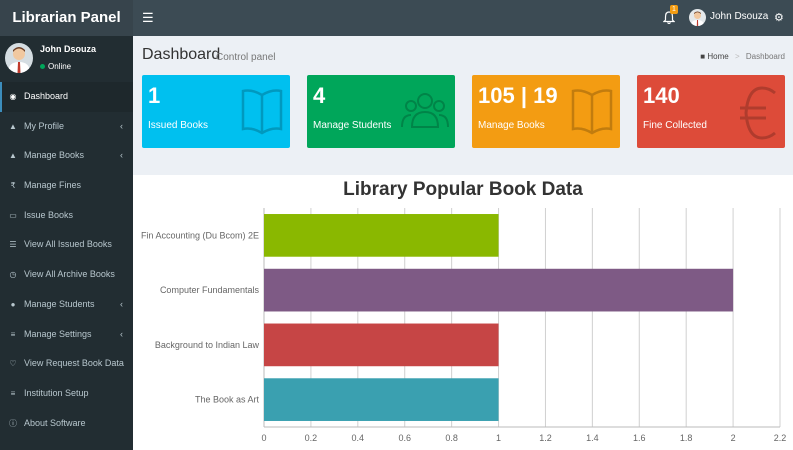 Image resolution: width=793 pixels, height=450 pixels. Describe the element at coordinates (780, 438) in the screenshot. I see `x-tick-label: 2.2` at that location.